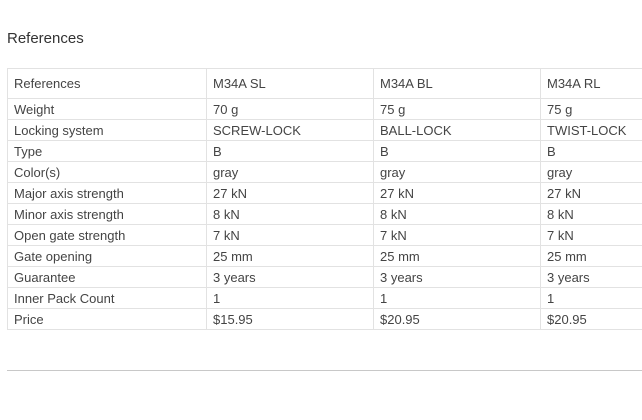 The image size is (642, 420). Describe the element at coordinates (107, 83) in the screenshot. I see `row-label: References` at that location.